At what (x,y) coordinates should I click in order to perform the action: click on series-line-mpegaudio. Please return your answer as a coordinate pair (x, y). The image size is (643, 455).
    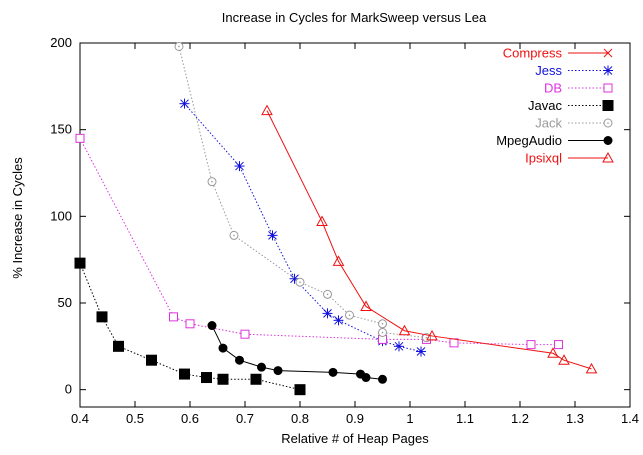
    Looking at the image, I should click on (297, 352).